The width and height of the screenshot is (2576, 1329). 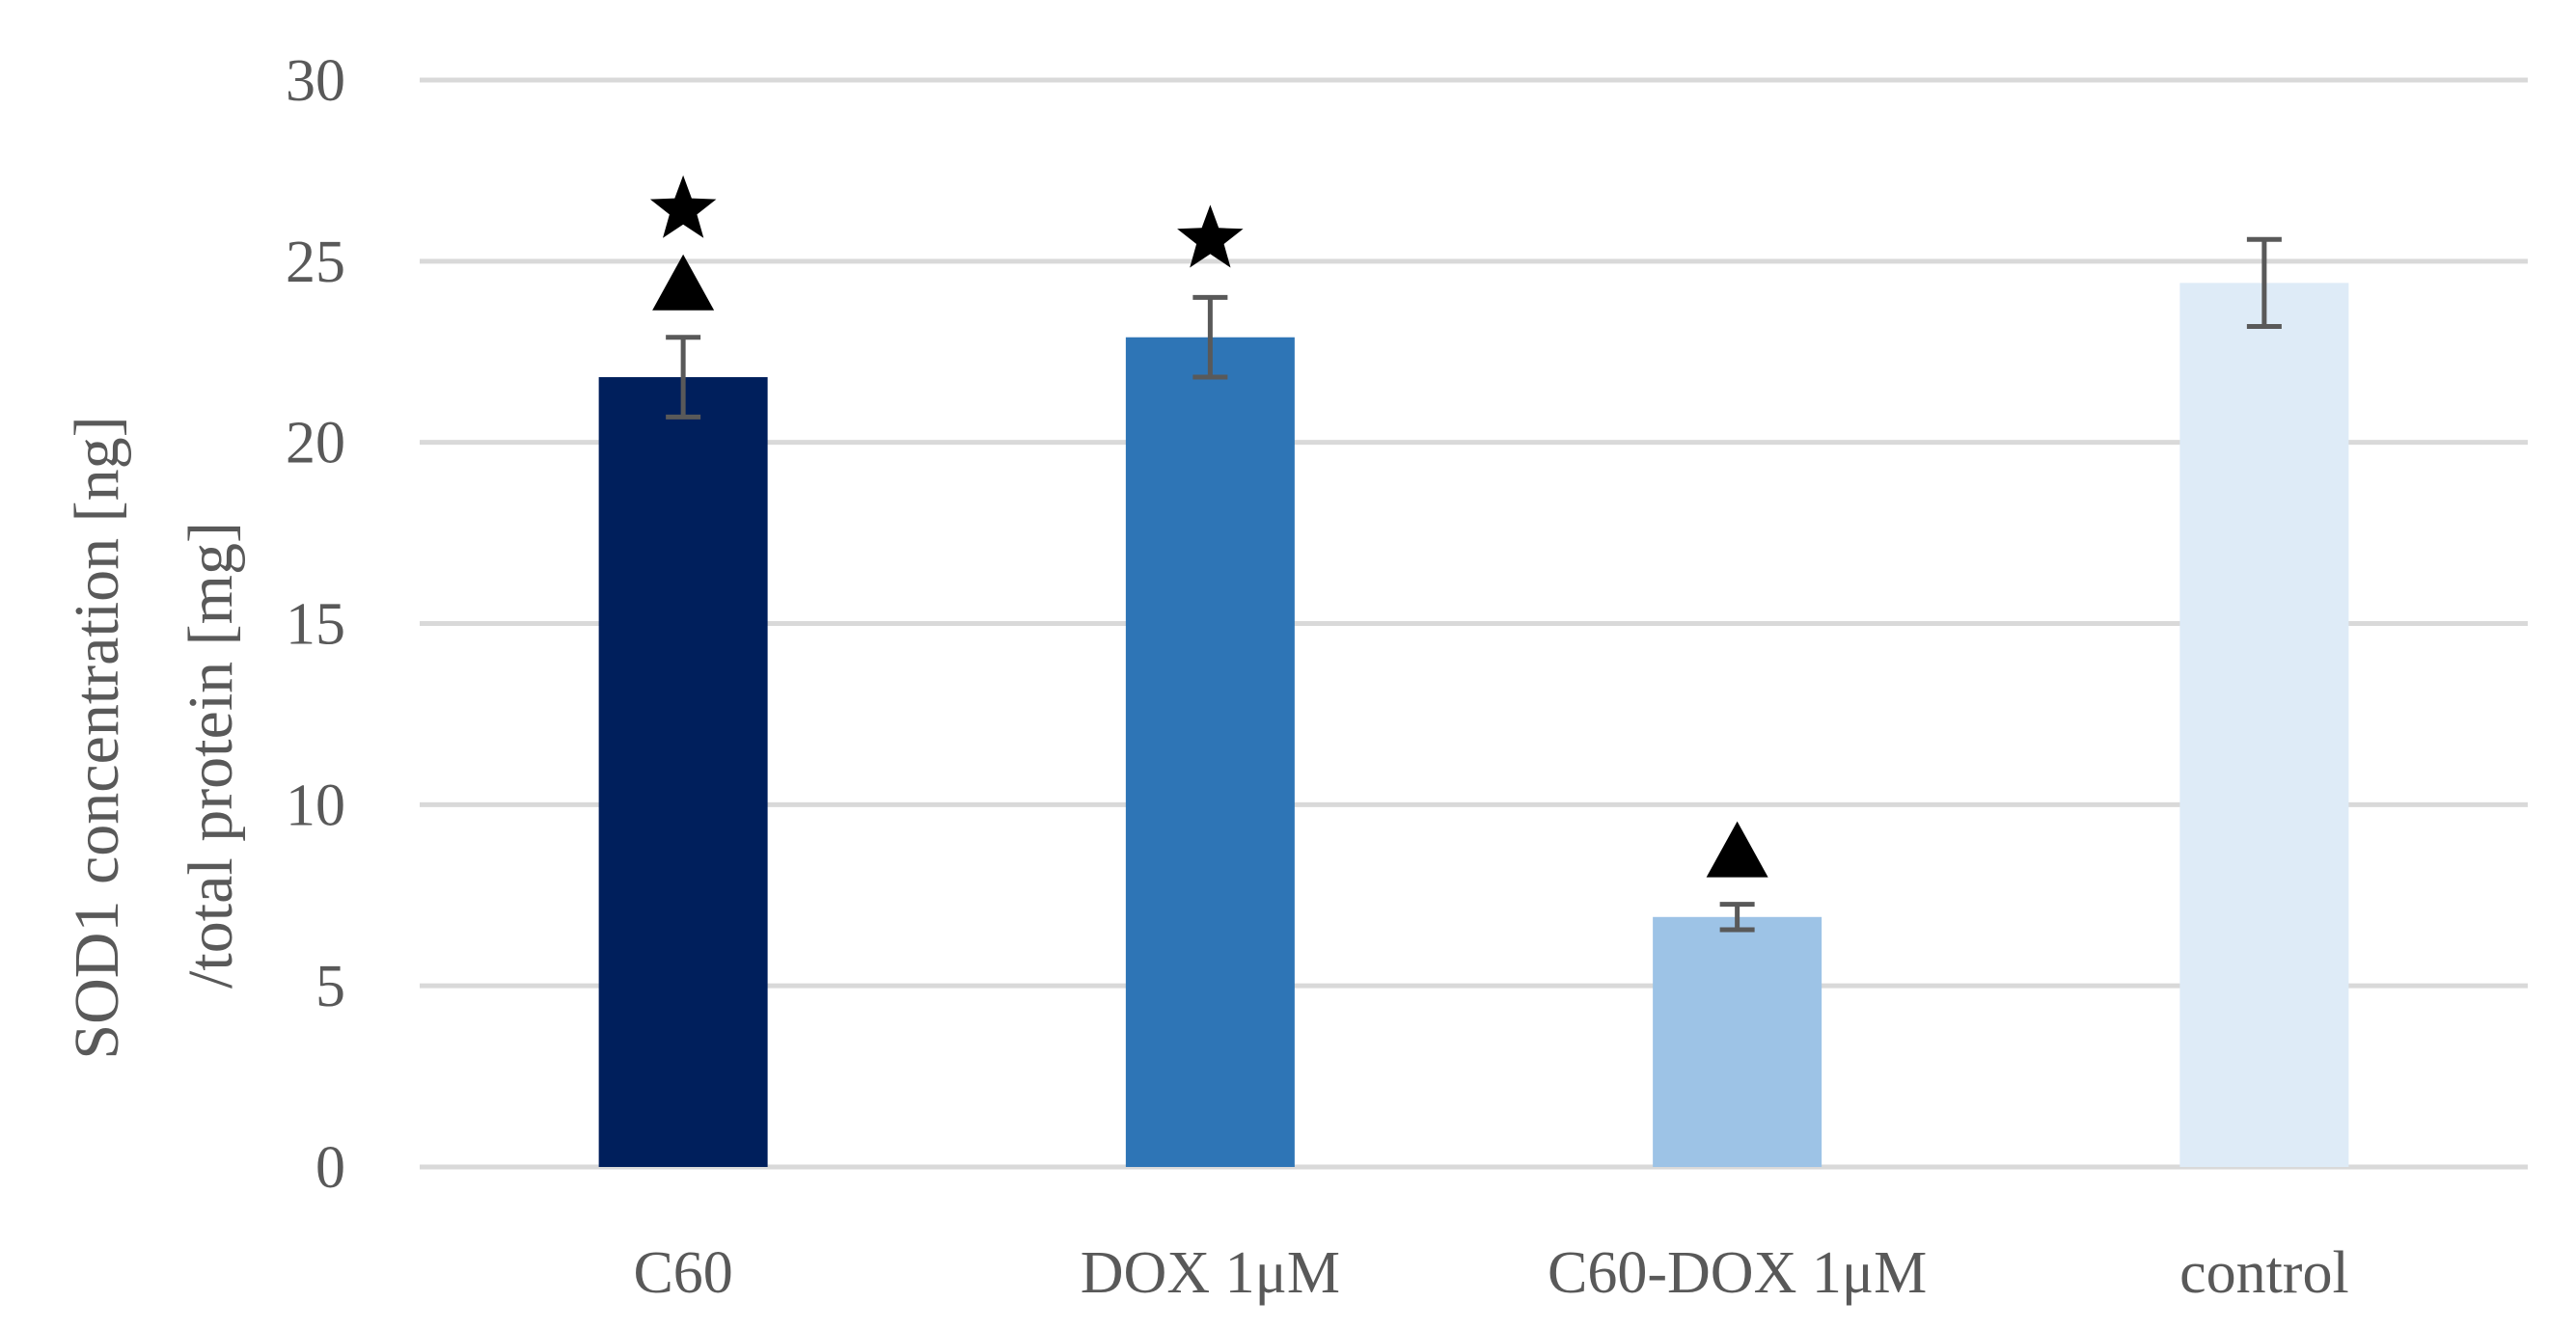 I want to click on y-axis-title-line1: SOD1 concentration [ng], so click(x=97, y=737).